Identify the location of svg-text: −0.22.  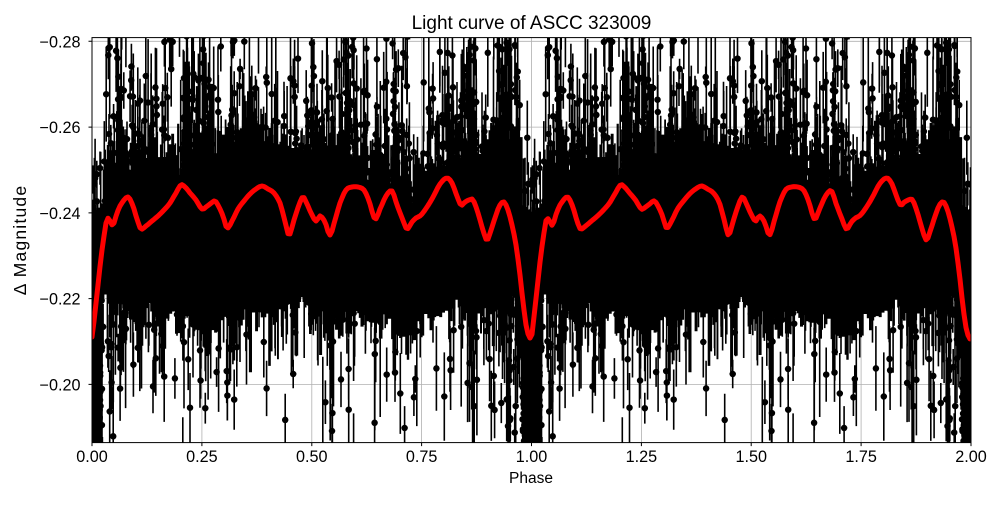
(60, 300).